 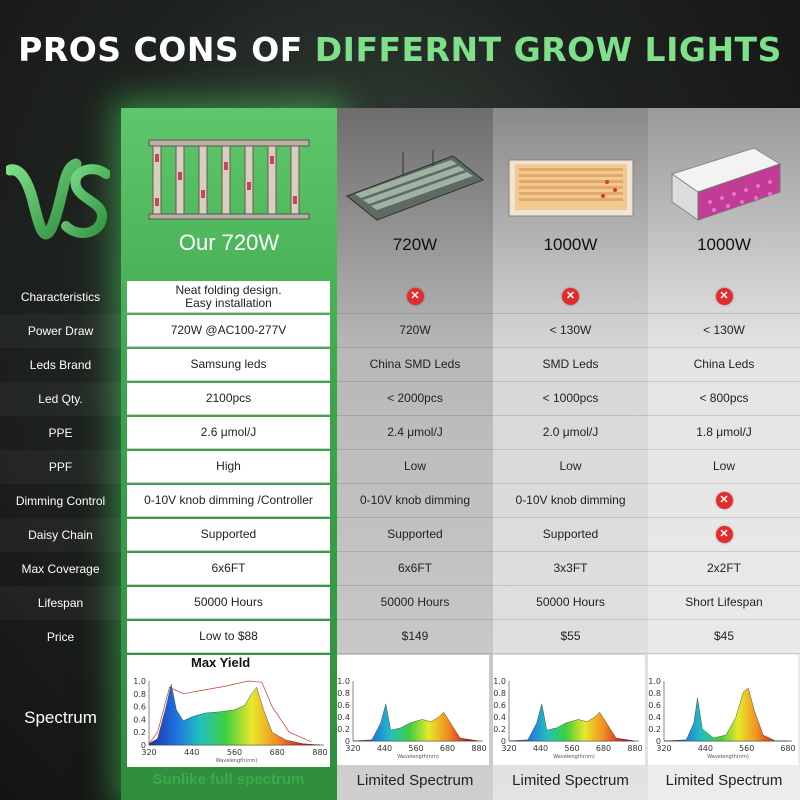 I want to click on table-cell: 0-10V knob dimming, so click(x=415, y=501).